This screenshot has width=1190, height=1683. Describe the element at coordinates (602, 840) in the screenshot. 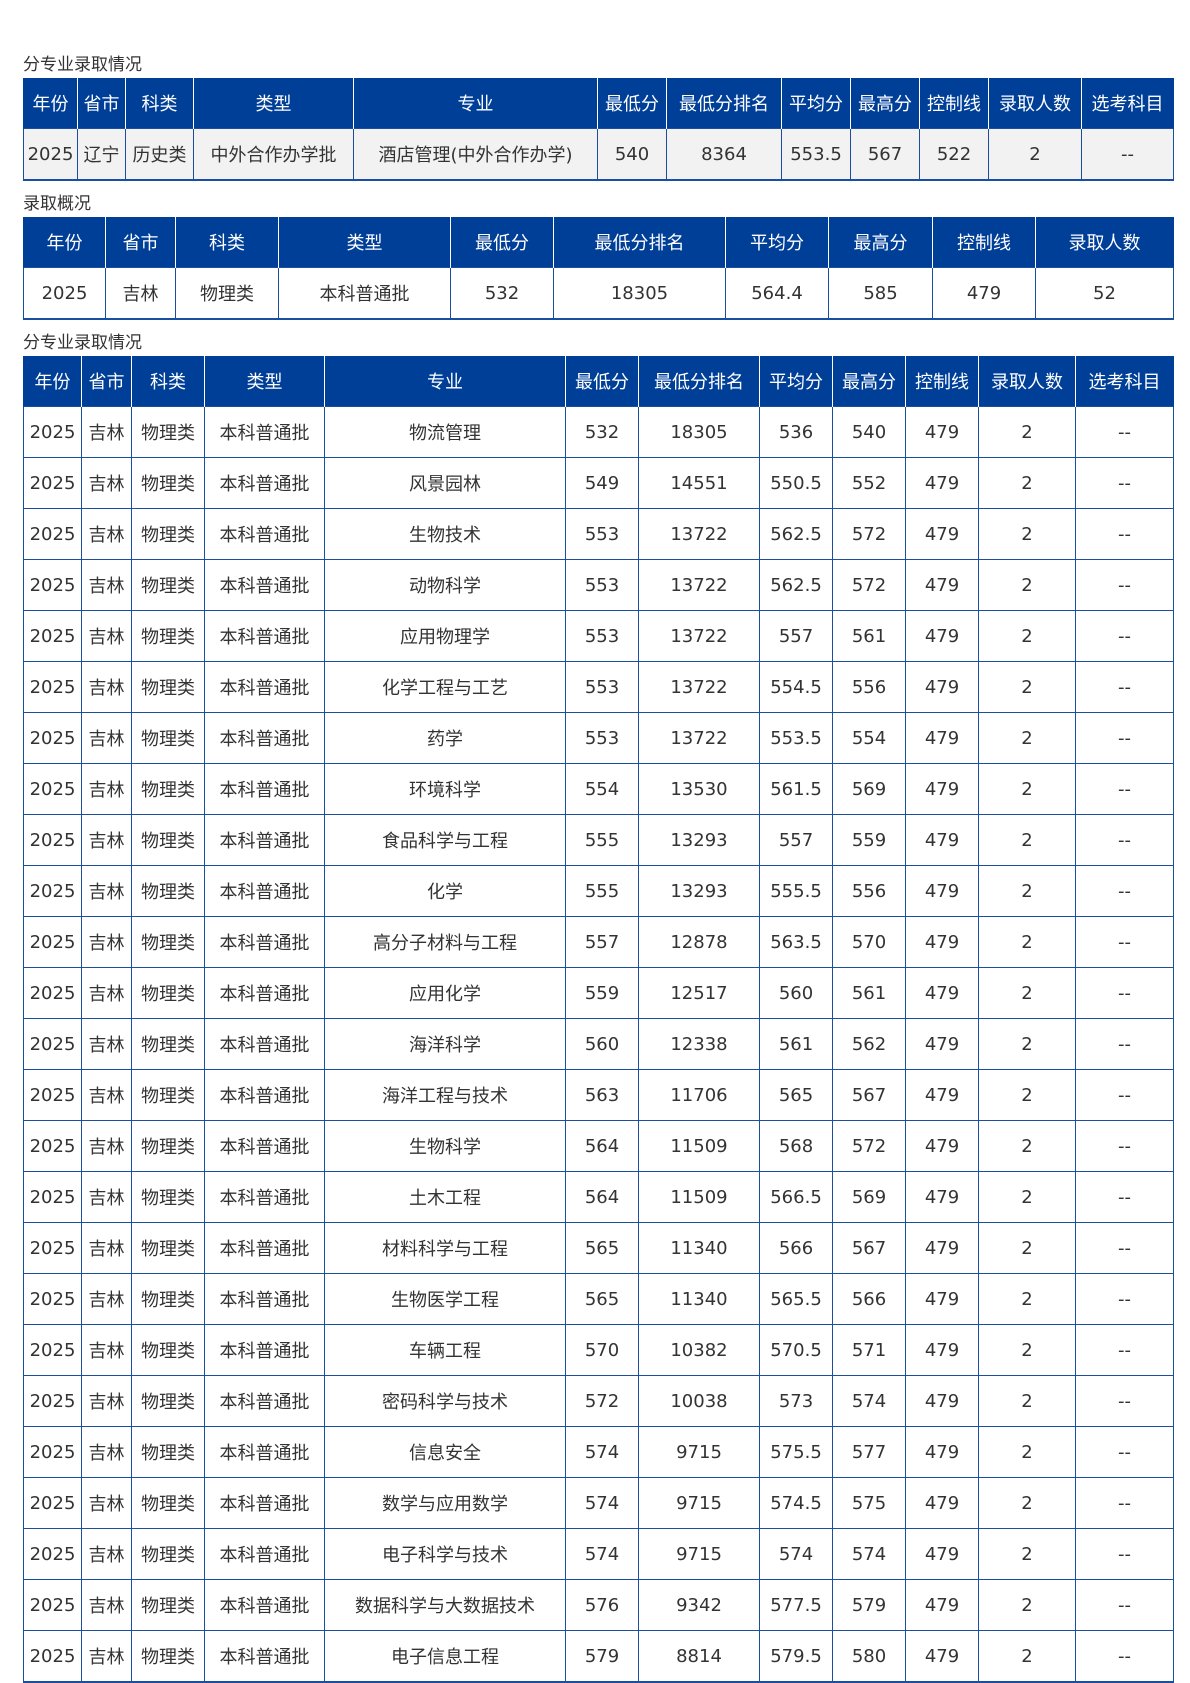

I see `table-cell: 555` at that location.